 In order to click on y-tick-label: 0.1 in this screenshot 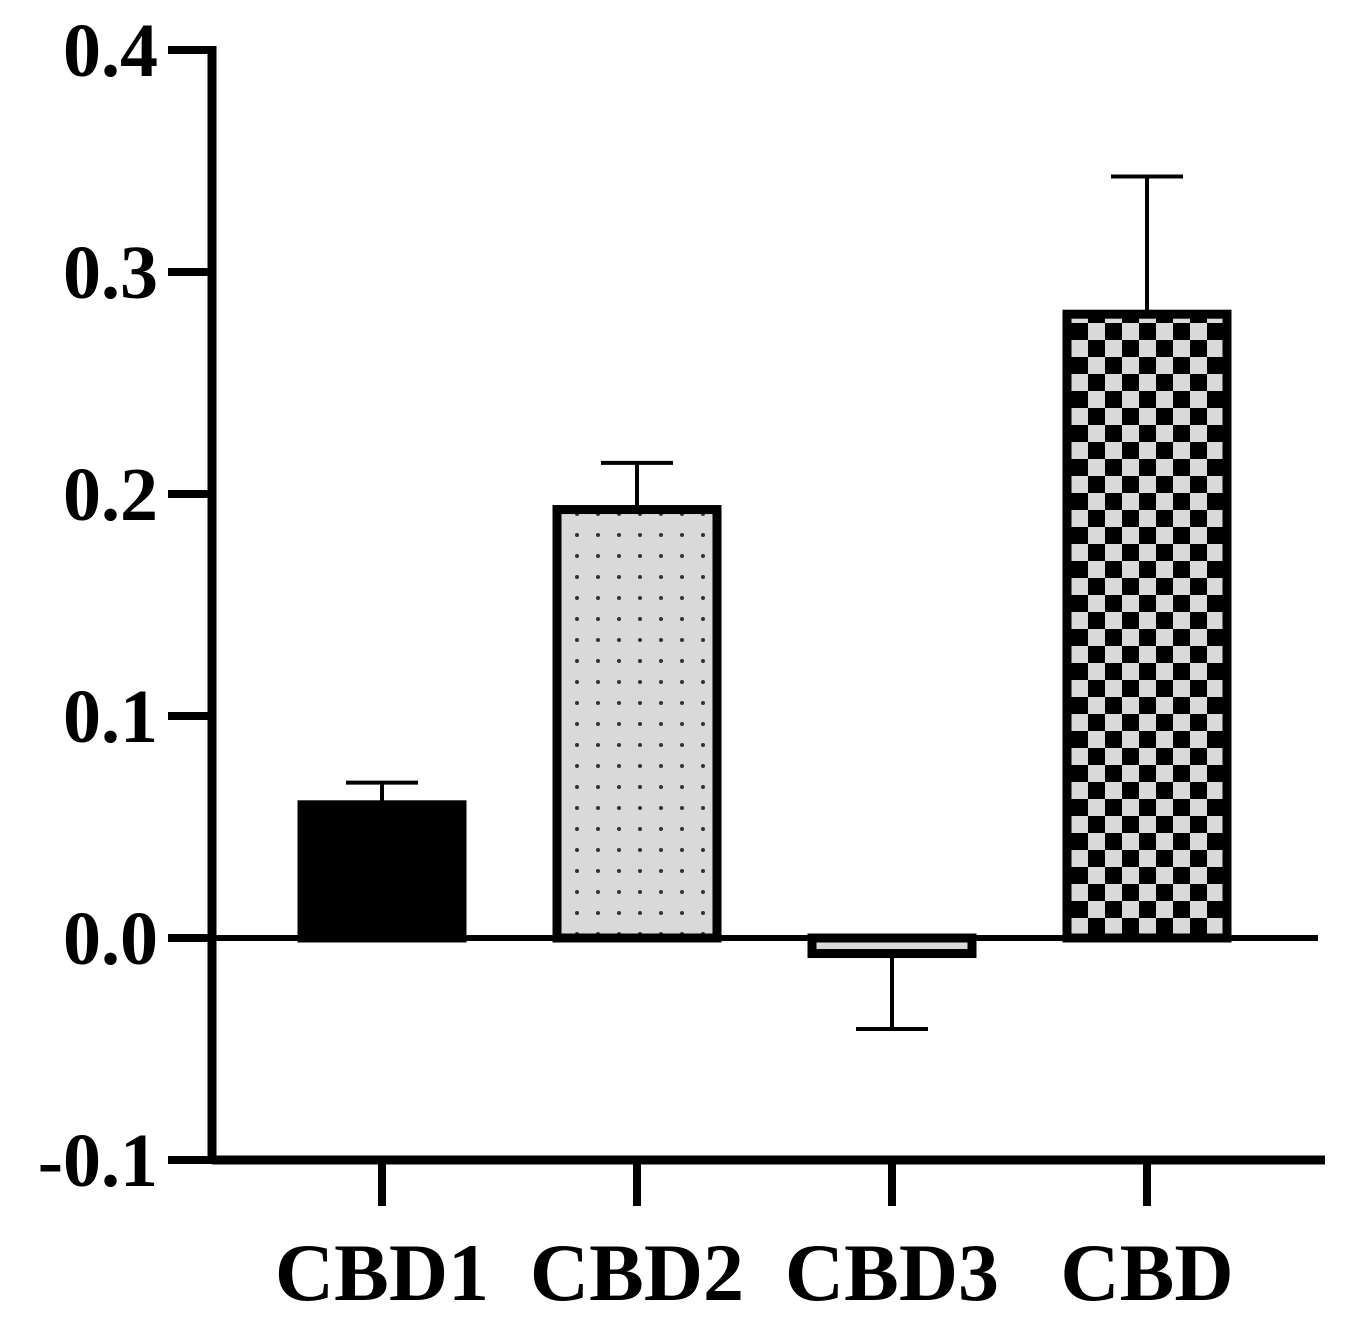, I will do `click(110, 717)`.